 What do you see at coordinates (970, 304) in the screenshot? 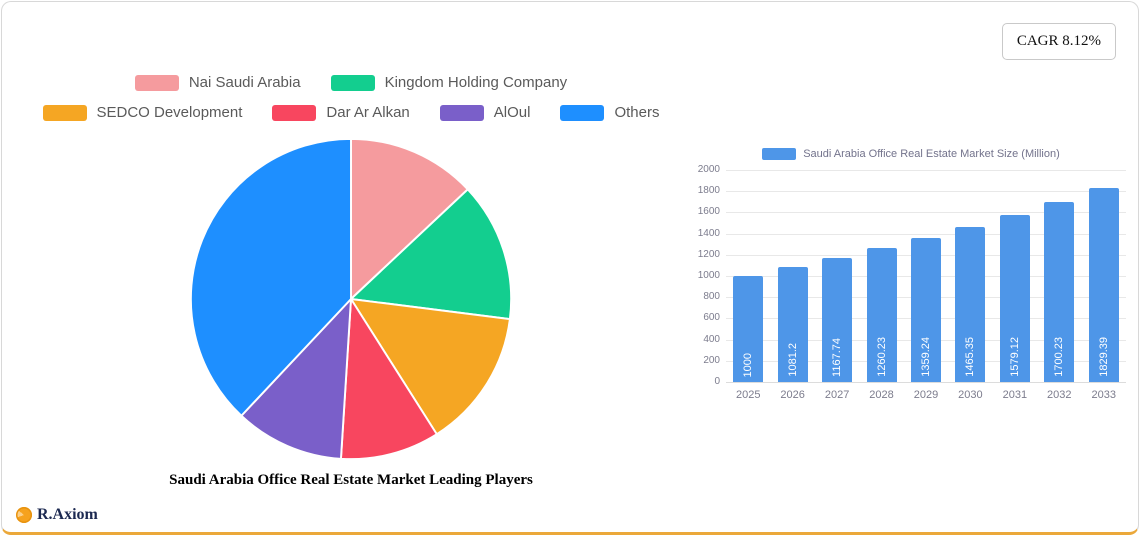
I see `bar-2030: 1465.35` at bounding box center [970, 304].